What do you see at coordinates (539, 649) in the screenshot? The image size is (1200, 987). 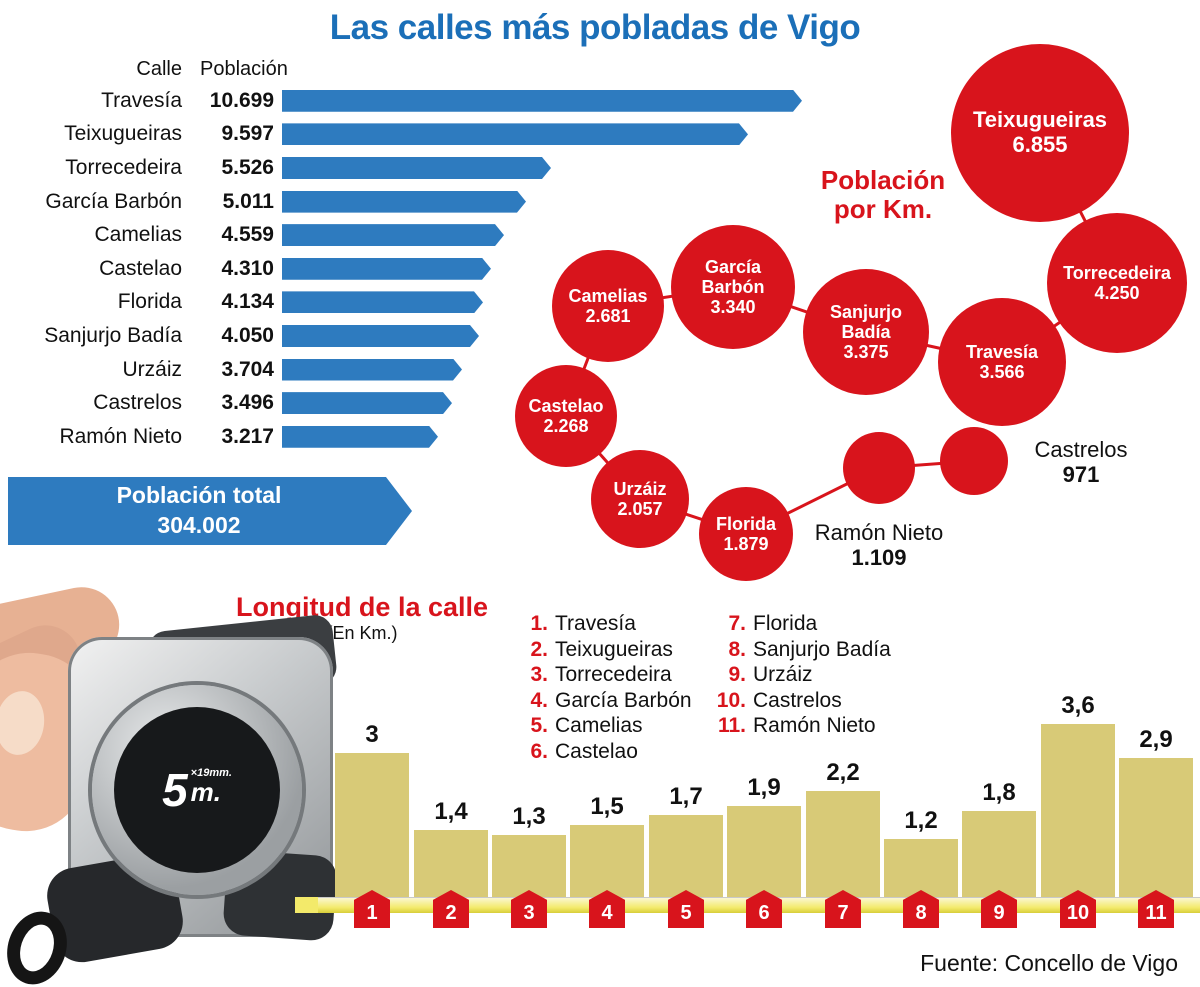 I see `legend-number: 2.` at bounding box center [539, 649].